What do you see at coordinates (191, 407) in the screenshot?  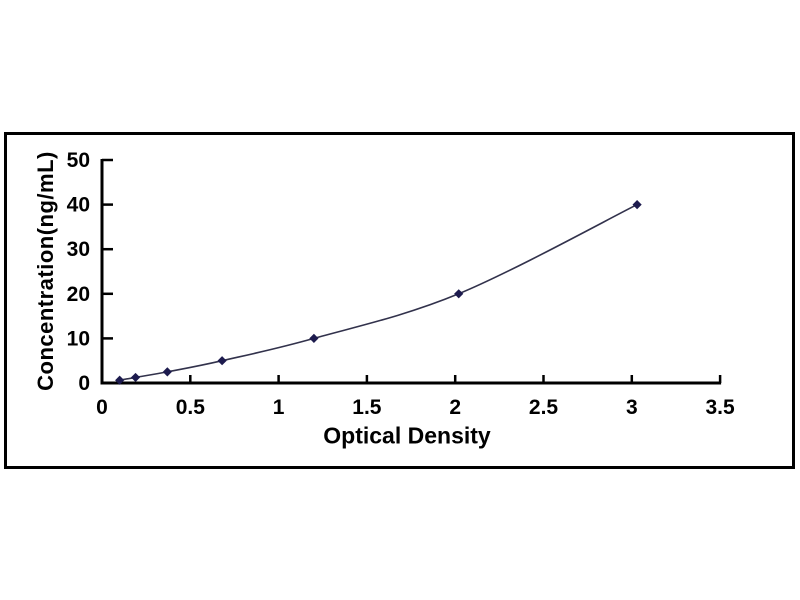 I see `x-tick-label: 0.5` at bounding box center [191, 407].